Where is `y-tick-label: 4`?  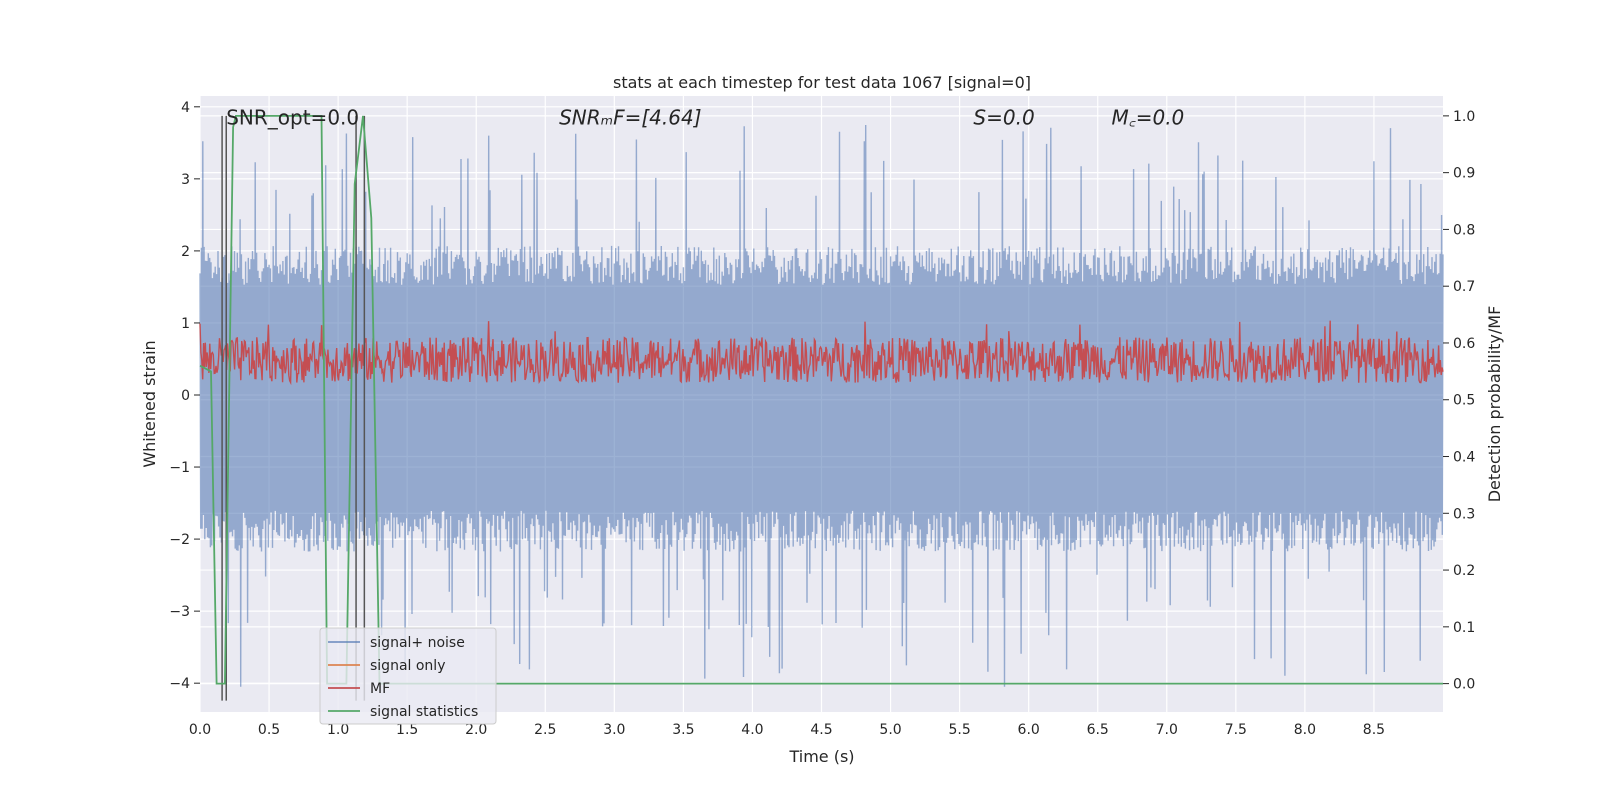 y-tick-label: 4 is located at coordinates (185, 108).